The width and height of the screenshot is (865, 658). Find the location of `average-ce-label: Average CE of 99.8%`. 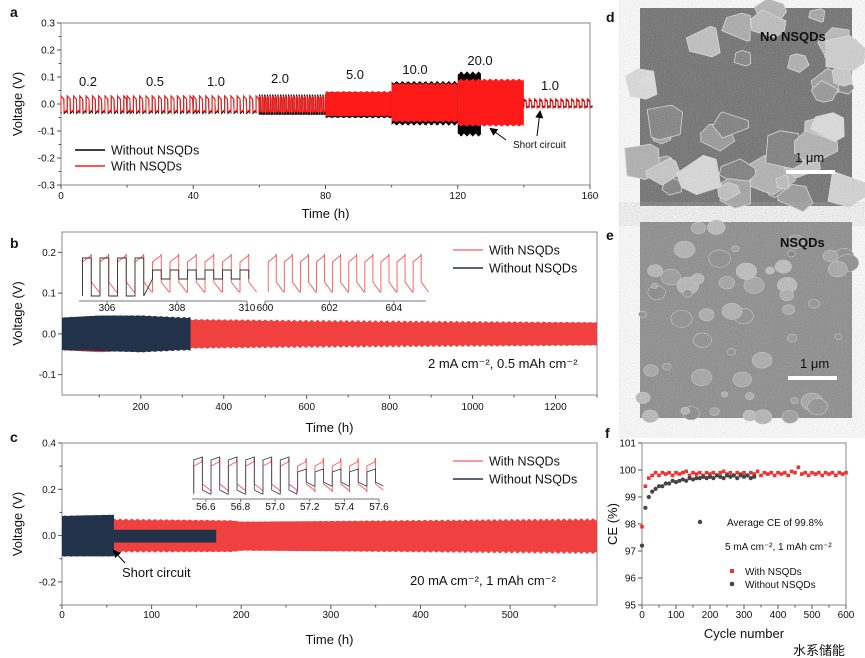

average-ce-label: Average CE of 99.8% is located at coordinates (775, 523).